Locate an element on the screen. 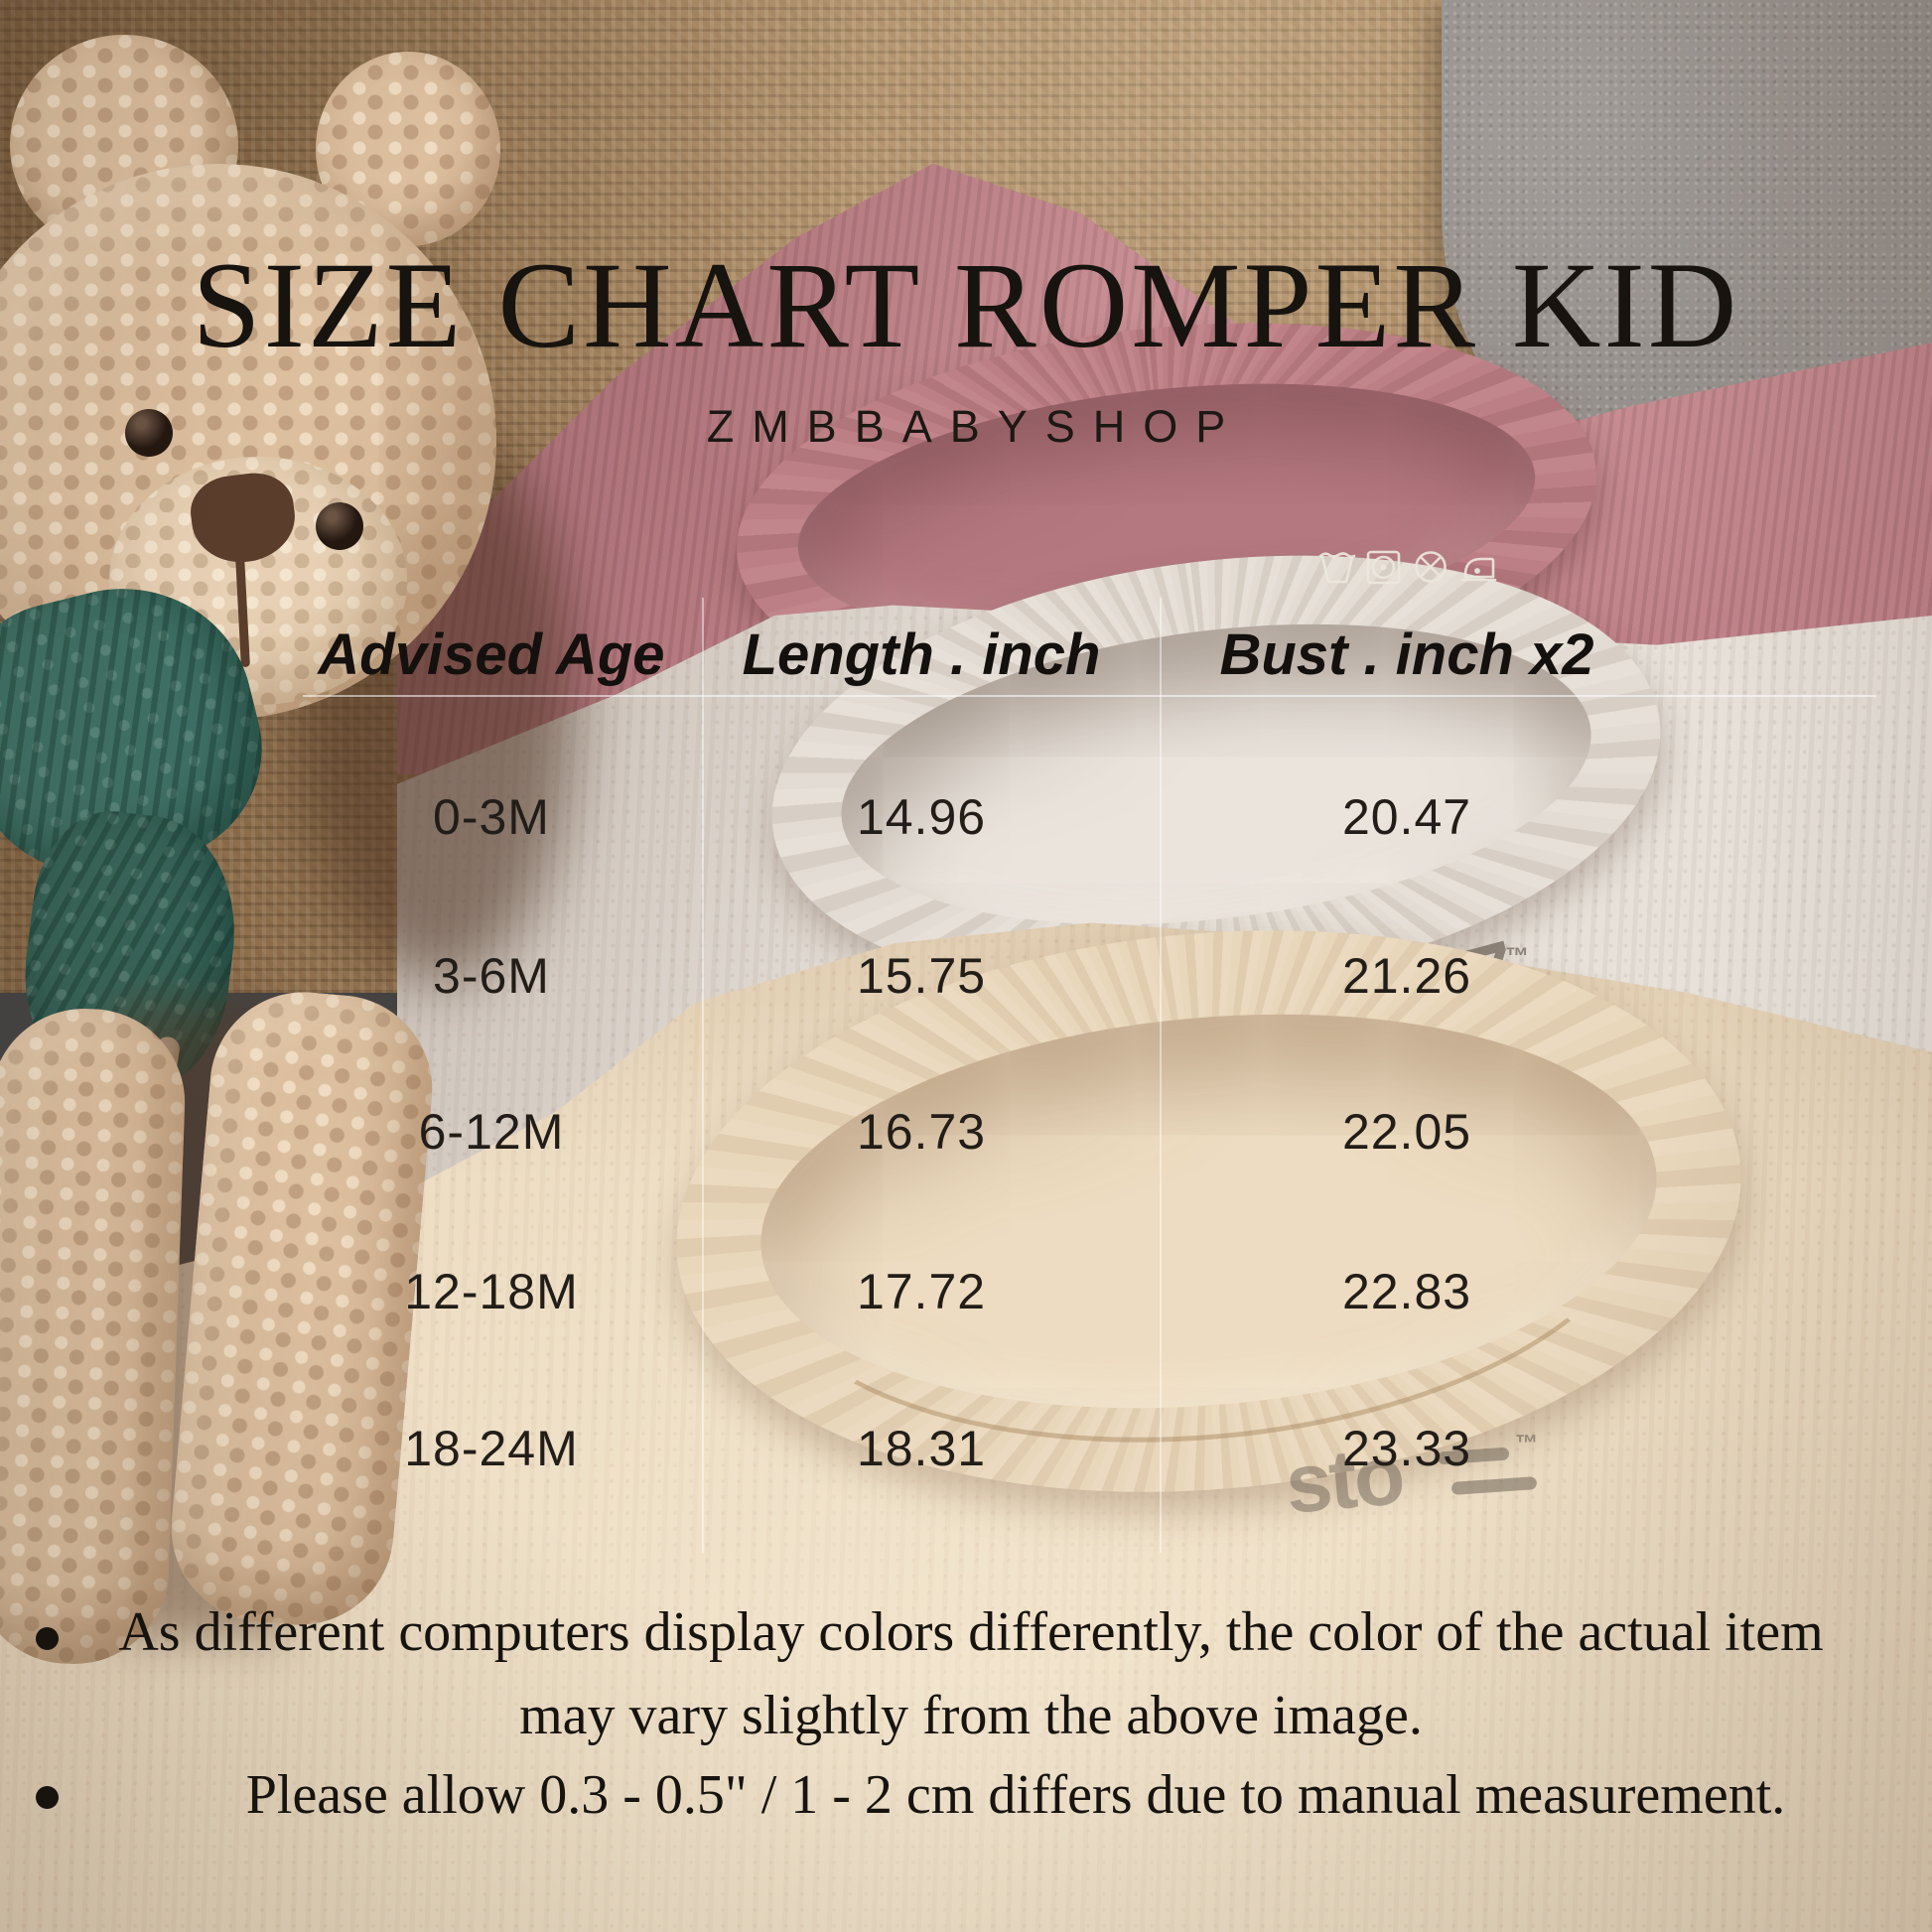 The width and height of the screenshot is (1932, 1932). table-cell-length: 15.75 is located at coordinates (922, 976).